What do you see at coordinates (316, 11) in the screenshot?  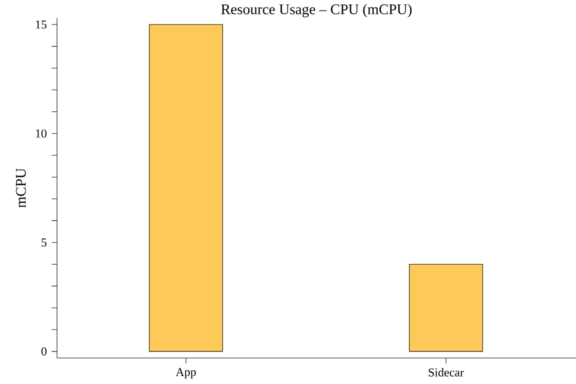 I see `chart-title: Resource Usage – CPU (mCPU)` at bounding box center [316, 11].